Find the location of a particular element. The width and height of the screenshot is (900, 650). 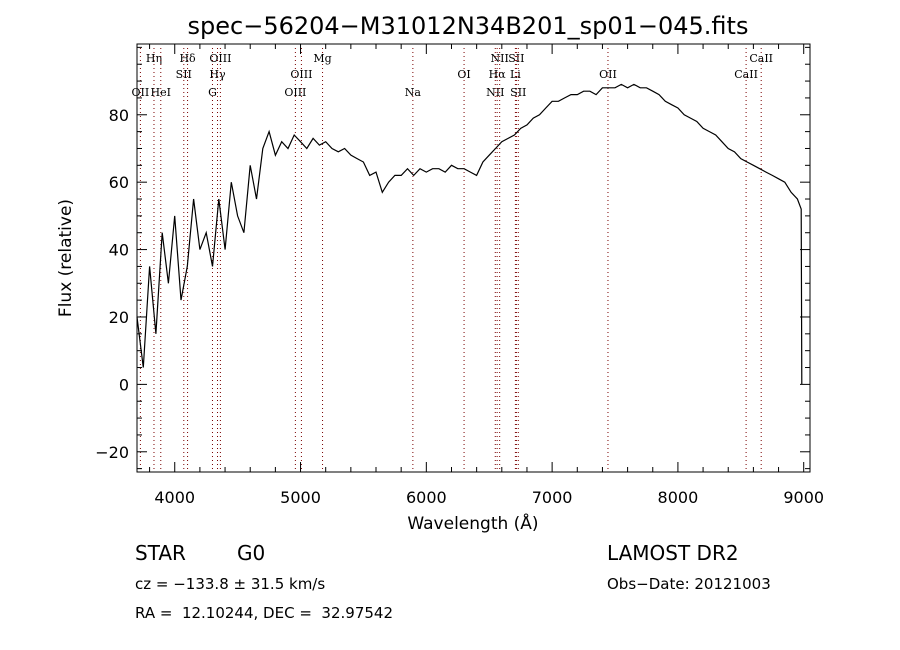

x-tick-label: 8000 is located at coordinates (678, 497).